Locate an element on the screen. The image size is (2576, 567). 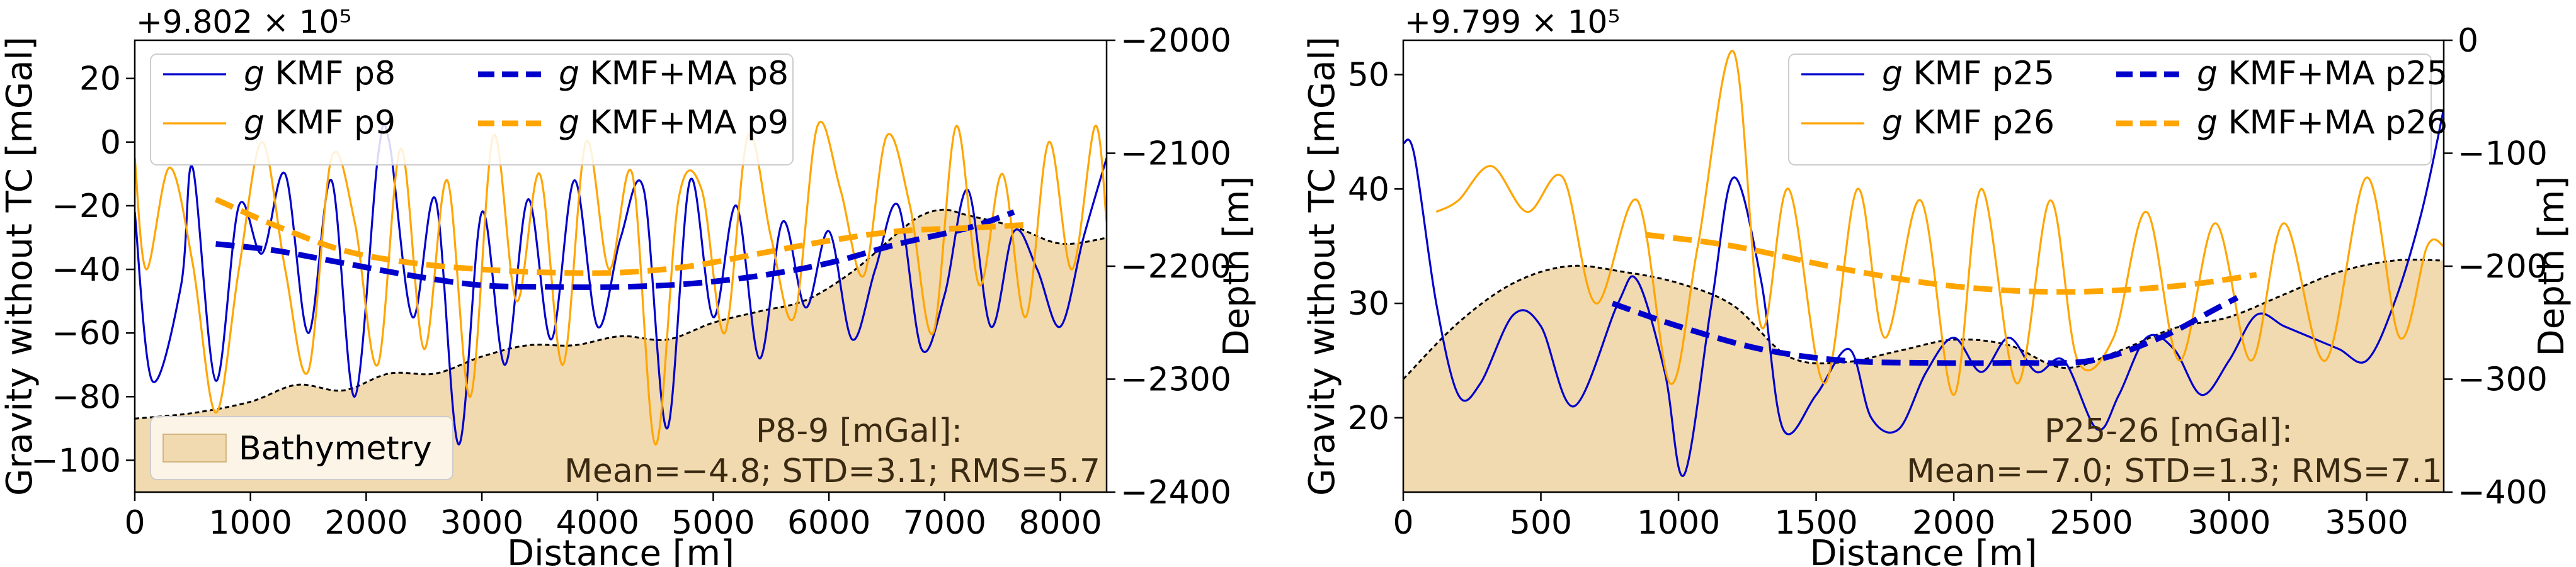
series-line-g-kmf-ma-p9 is located at coordinates (620, 236).